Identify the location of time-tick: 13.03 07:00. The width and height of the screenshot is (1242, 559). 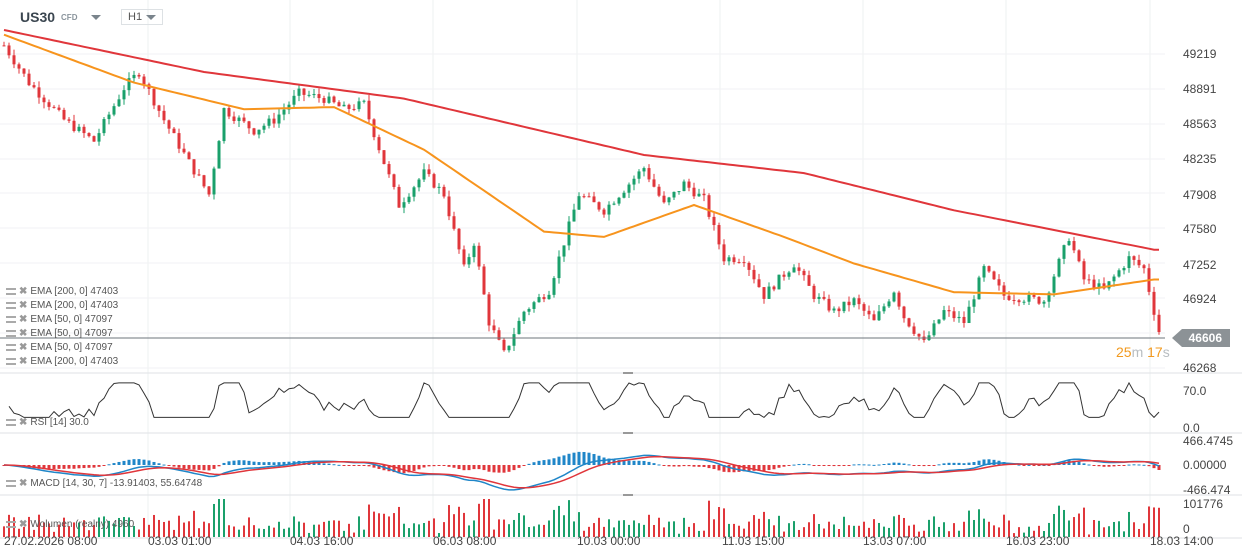
(895, 541).